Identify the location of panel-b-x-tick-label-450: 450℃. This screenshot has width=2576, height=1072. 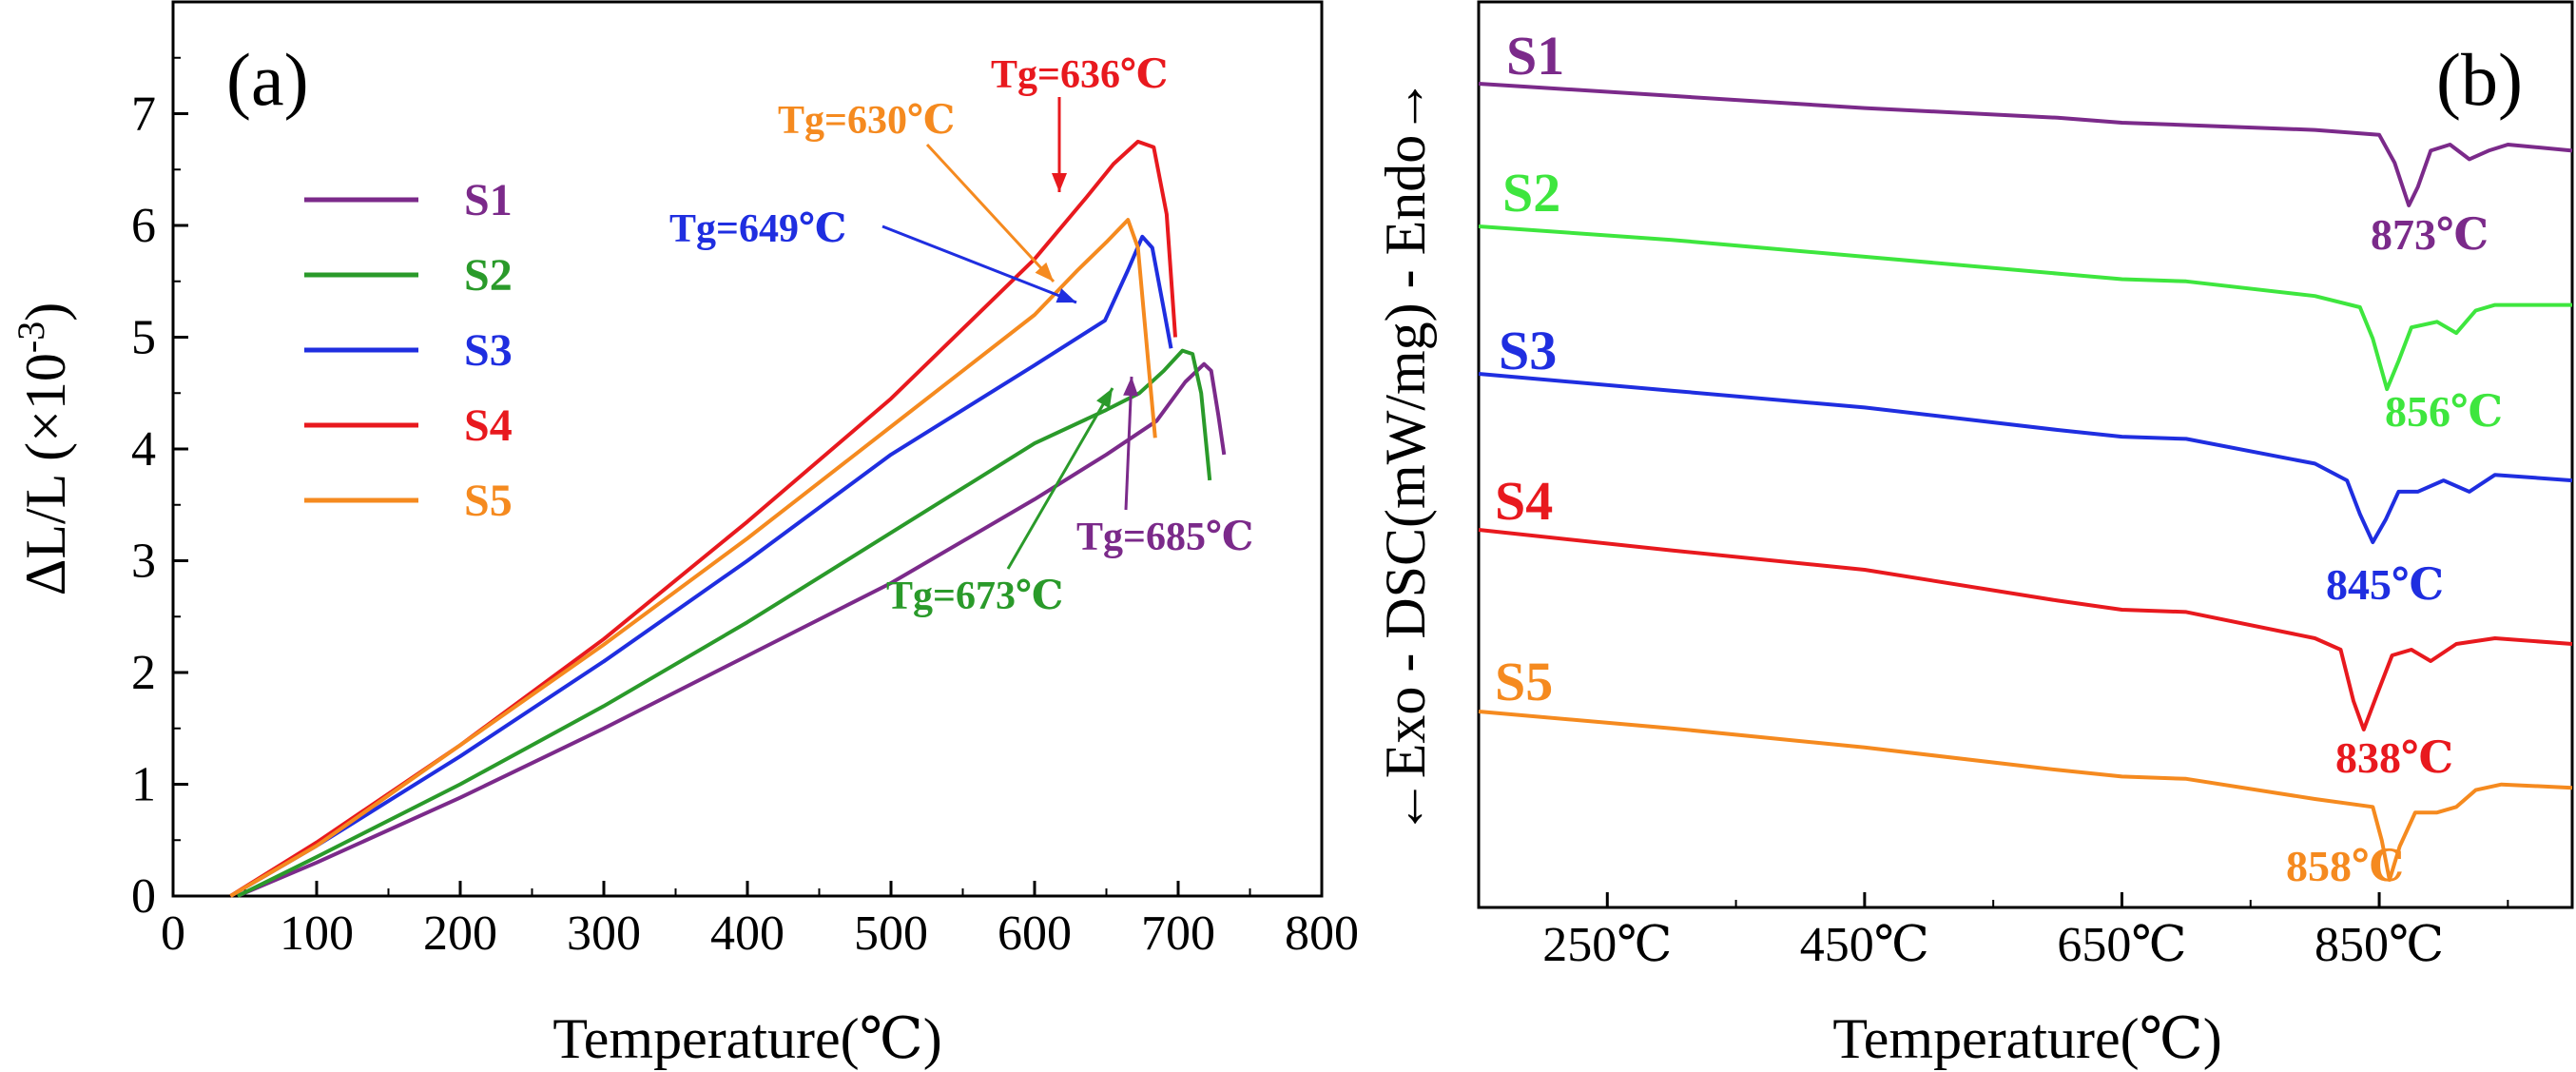
(1864, 945).